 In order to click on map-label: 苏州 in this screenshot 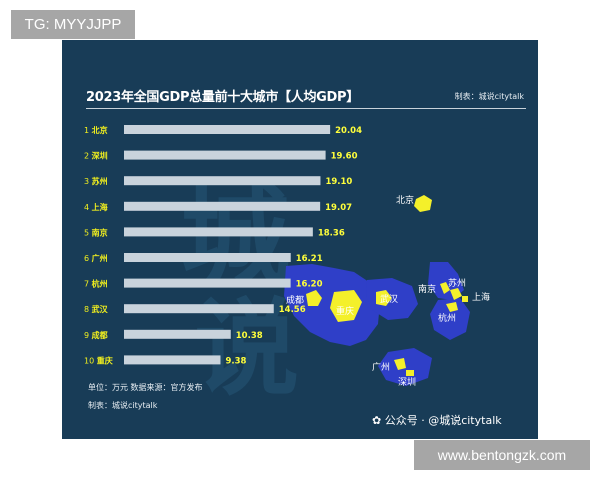, I will do `click(457, 283)`.